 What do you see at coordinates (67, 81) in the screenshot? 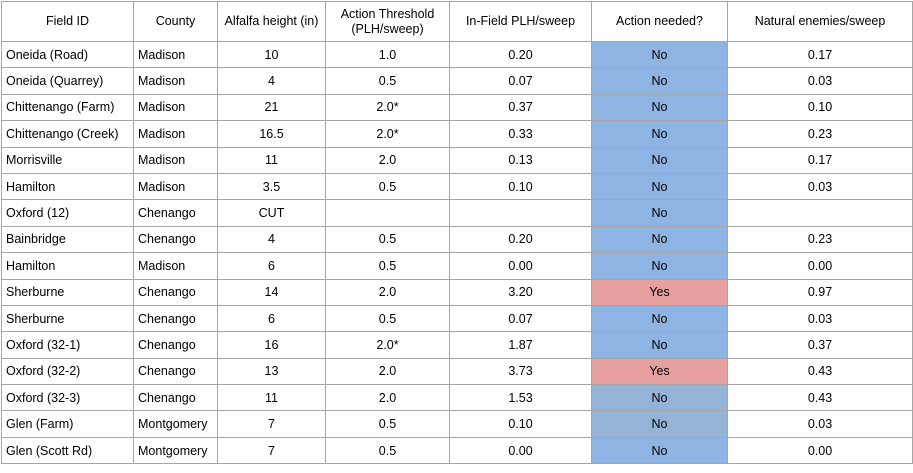
I see `field-id-cell: Oneida (Quarrey)` at bounding box center [67, 81].